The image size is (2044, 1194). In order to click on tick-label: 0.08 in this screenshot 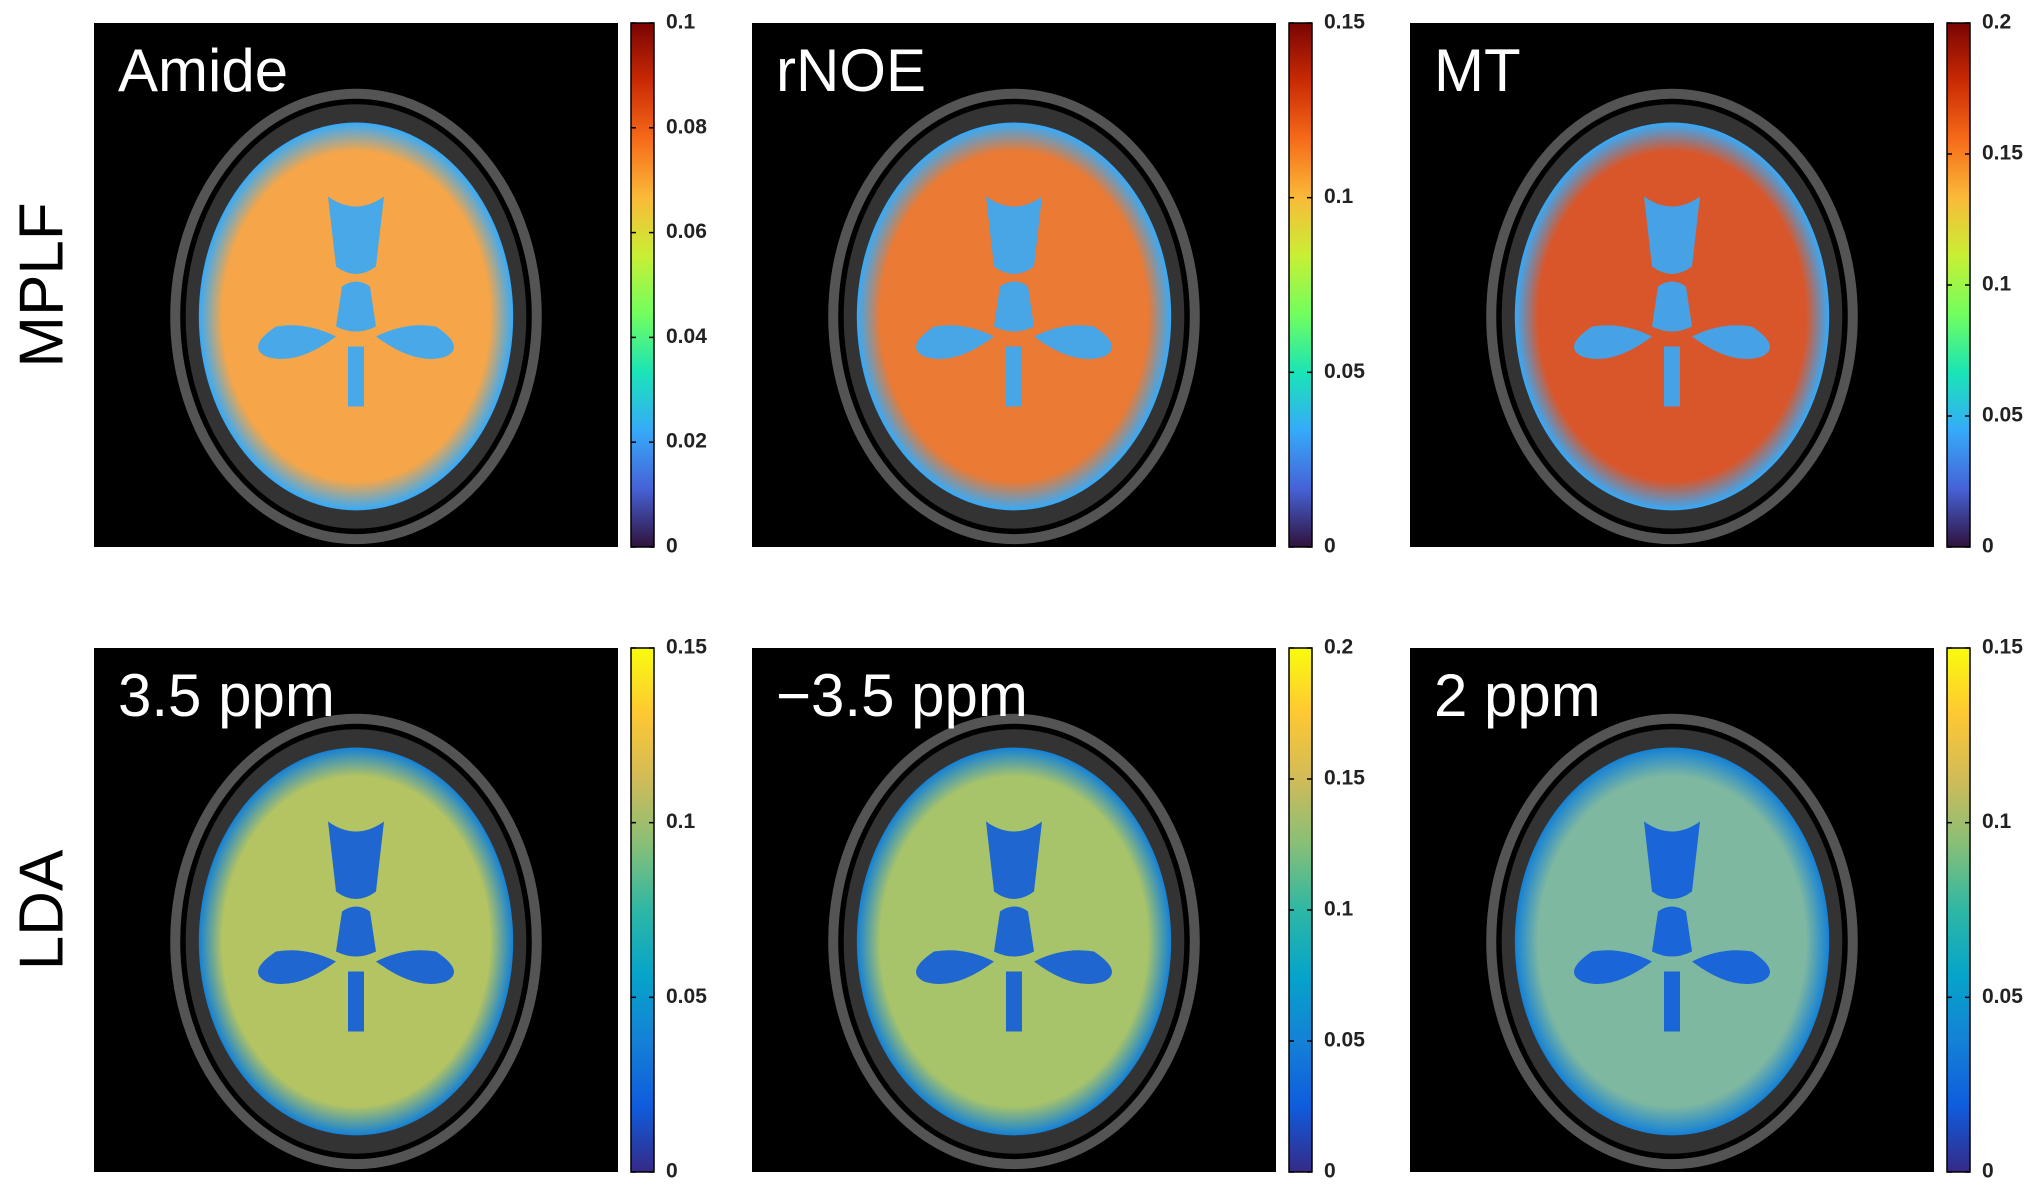, I will do `click(686, 126)`.